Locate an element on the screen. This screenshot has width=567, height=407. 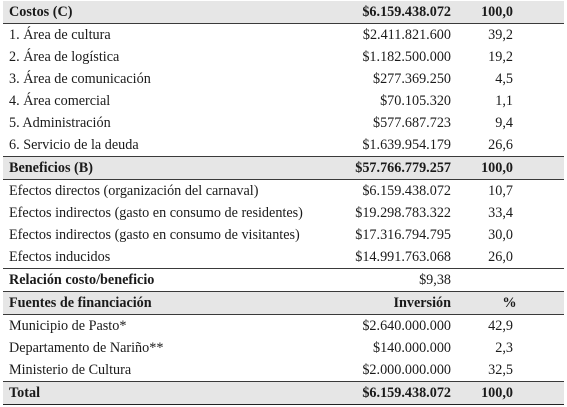
costs-header-amount: $6.159.438.072 is located at coordinates (393, 12).